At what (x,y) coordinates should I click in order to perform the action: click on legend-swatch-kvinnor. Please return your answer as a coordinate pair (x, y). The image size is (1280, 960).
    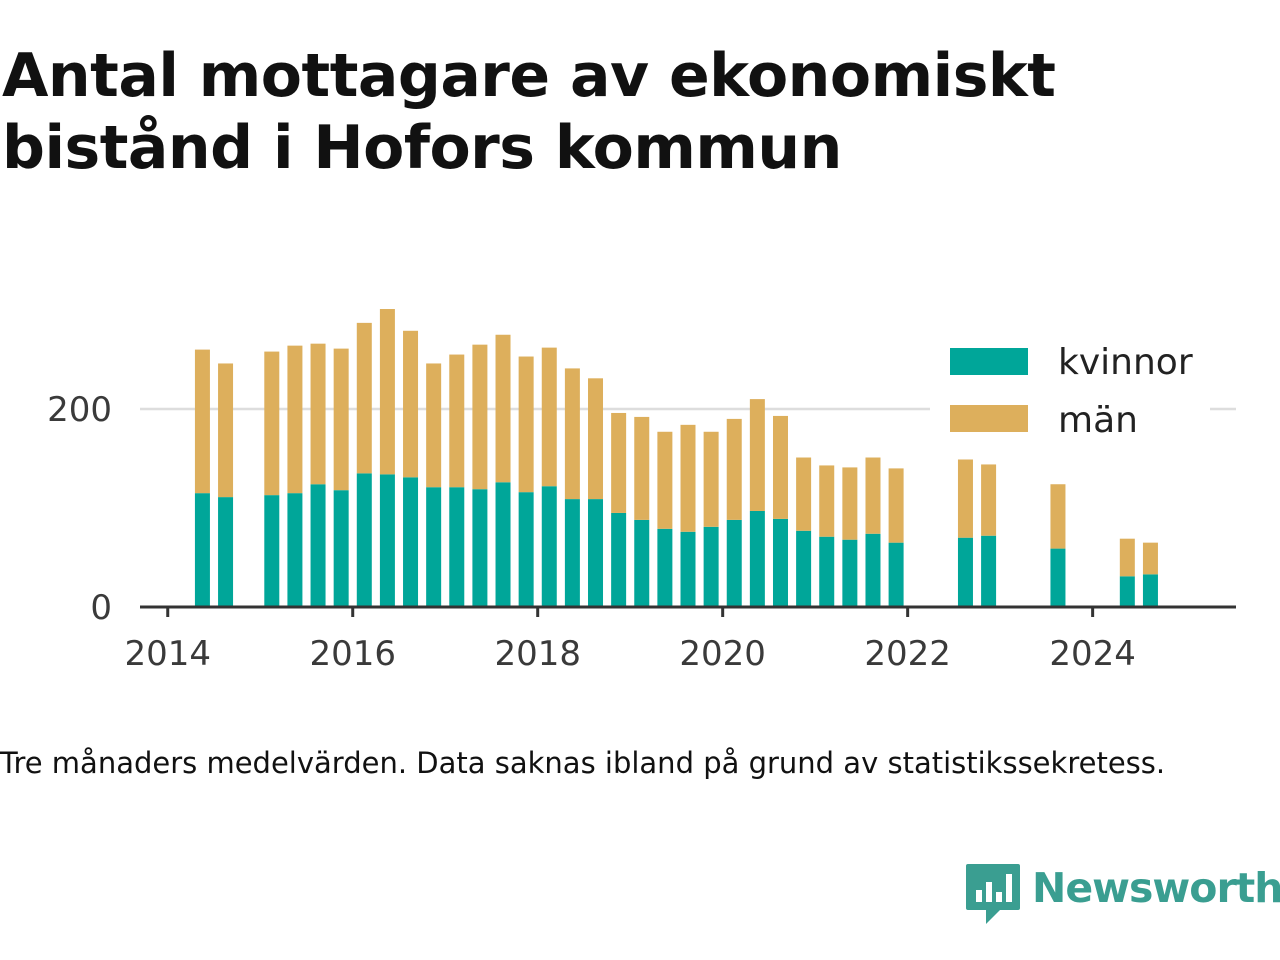
    Looking at the image, I should click on (989, 361).